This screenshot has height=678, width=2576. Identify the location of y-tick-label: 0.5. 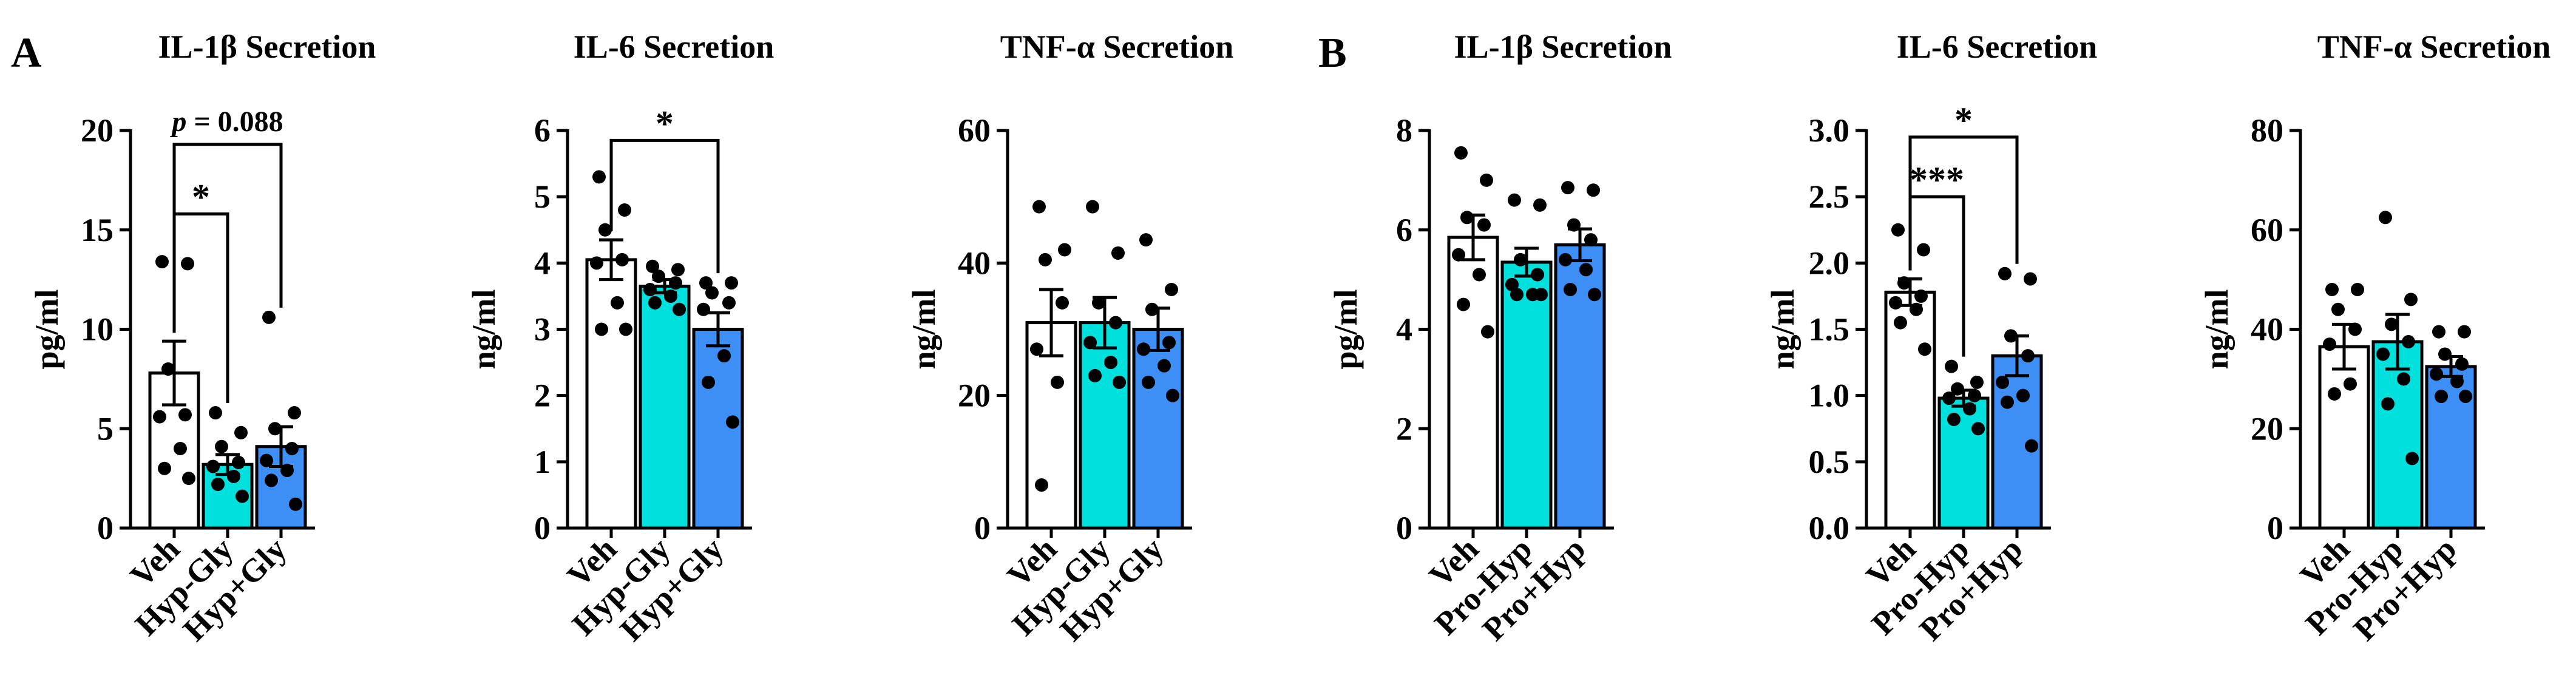
(1830, 462).